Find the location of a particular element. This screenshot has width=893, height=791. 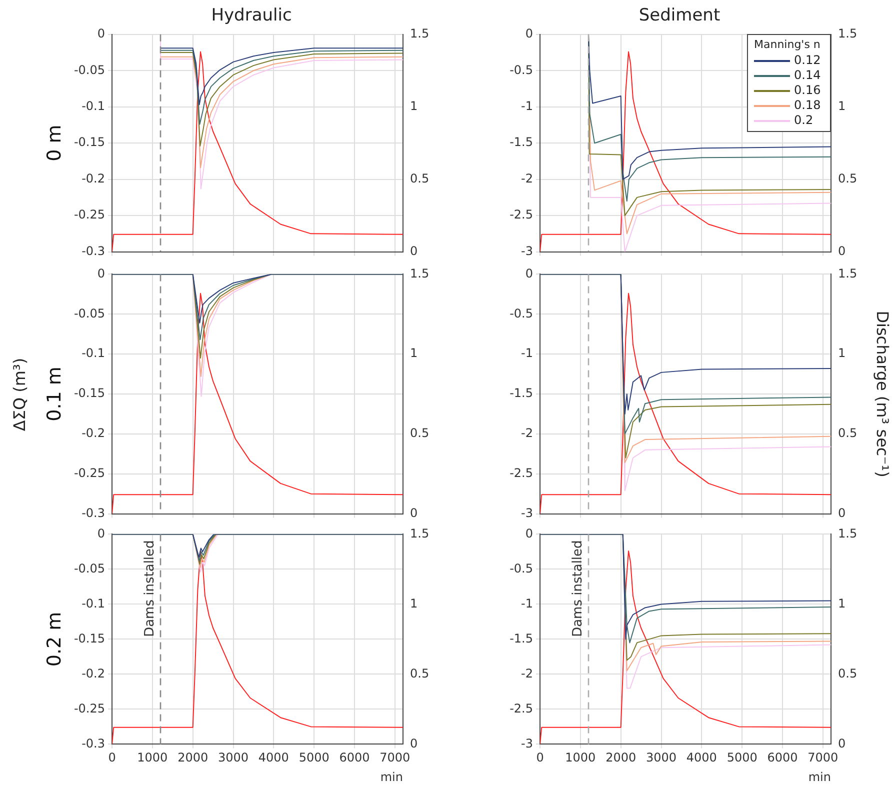

y2-axis-title: Discharge (m³ sec⁻¹) is located at coordinates (882, 394).